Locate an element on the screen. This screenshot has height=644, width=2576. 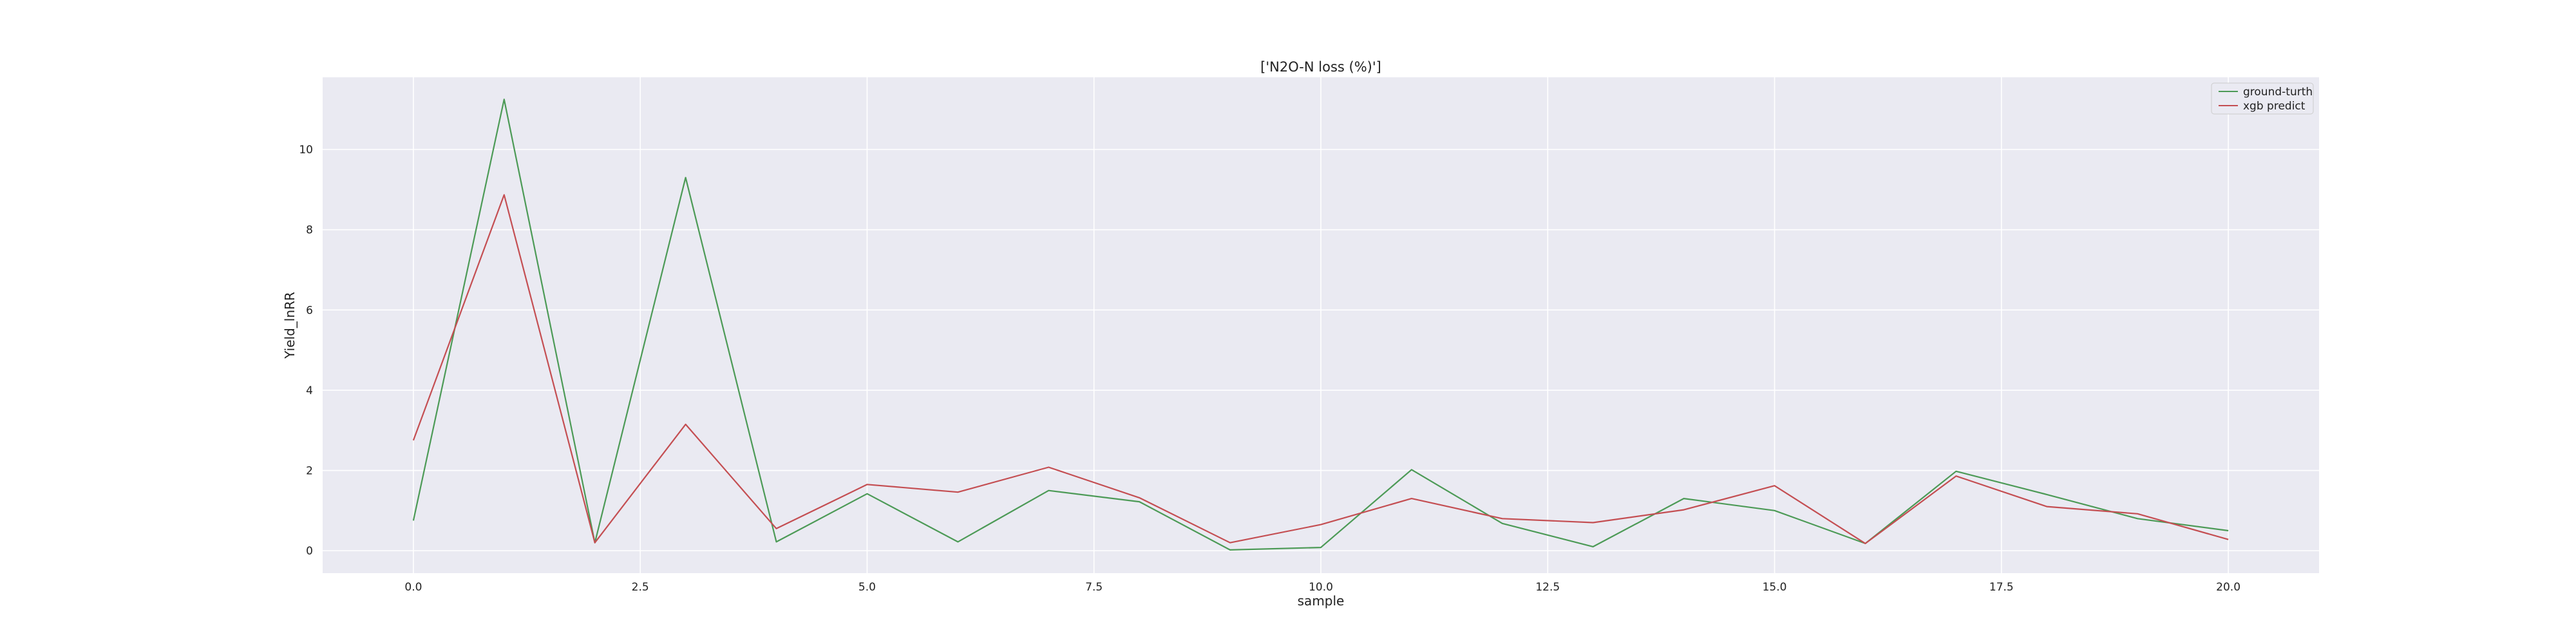
legend: ground-turth xgb predict is located at coordinates (2262, 99).